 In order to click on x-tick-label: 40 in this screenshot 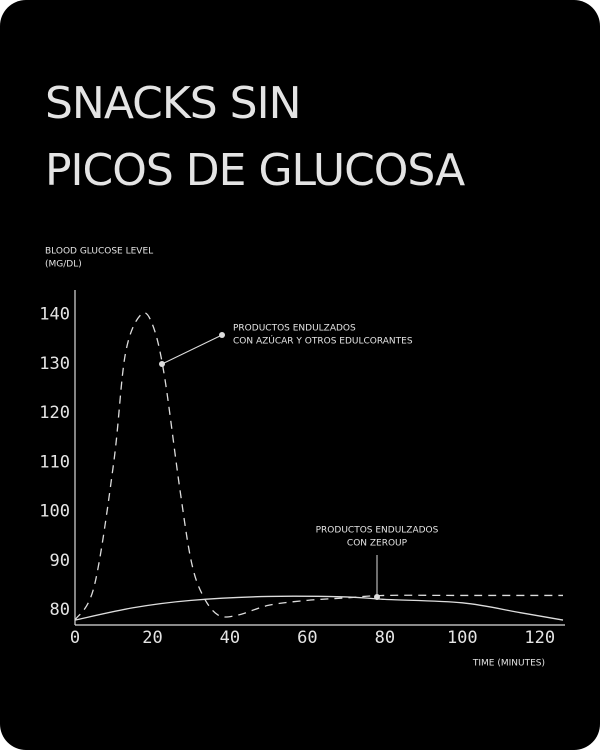, I will do `click(230, 638)`.